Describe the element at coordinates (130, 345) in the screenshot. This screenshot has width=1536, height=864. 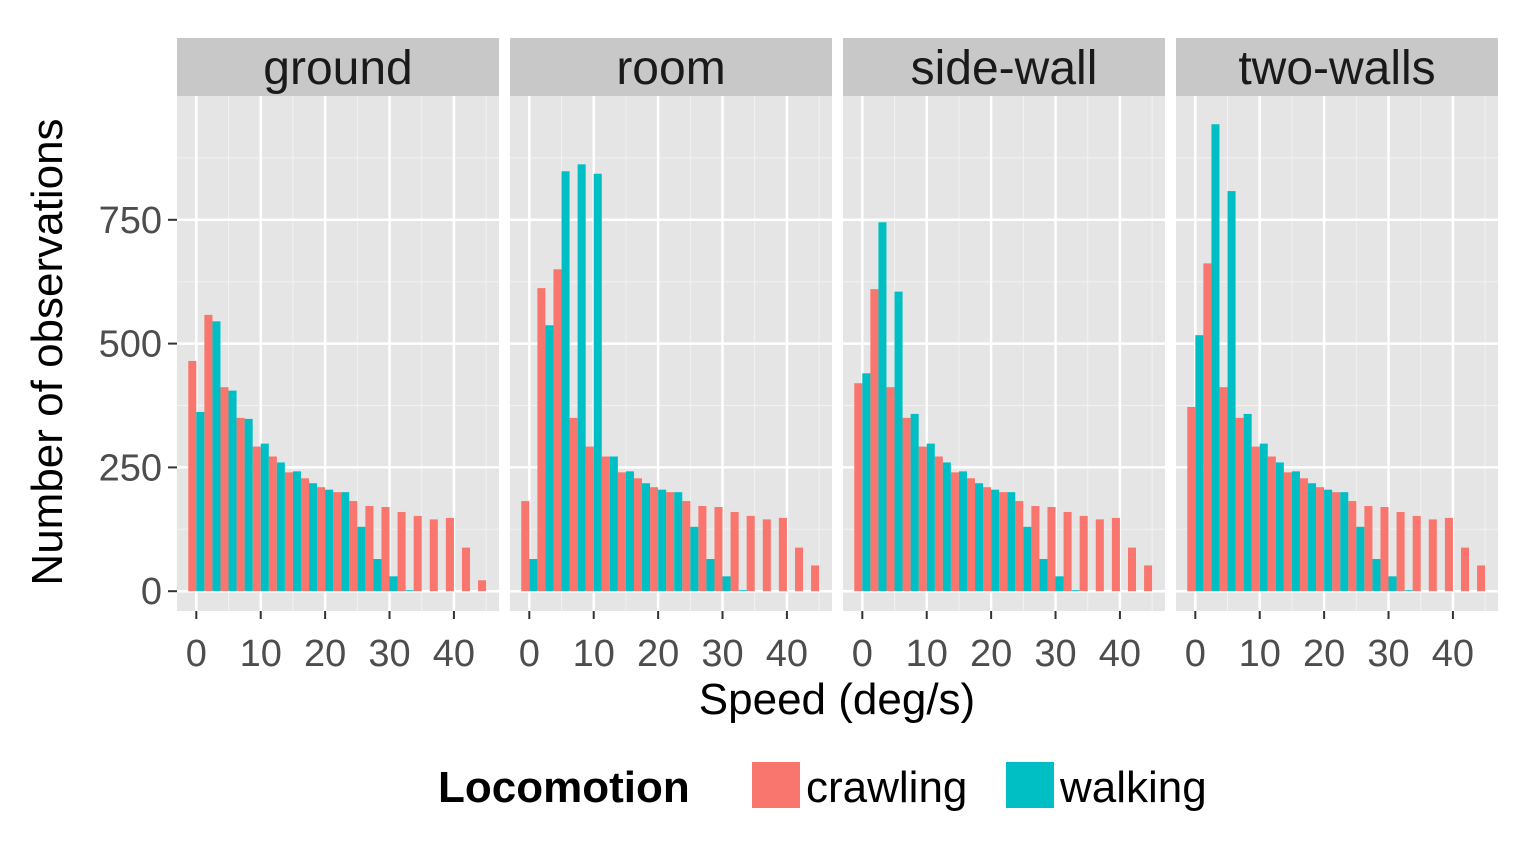
I see `y-tick-label: 500` at that location.